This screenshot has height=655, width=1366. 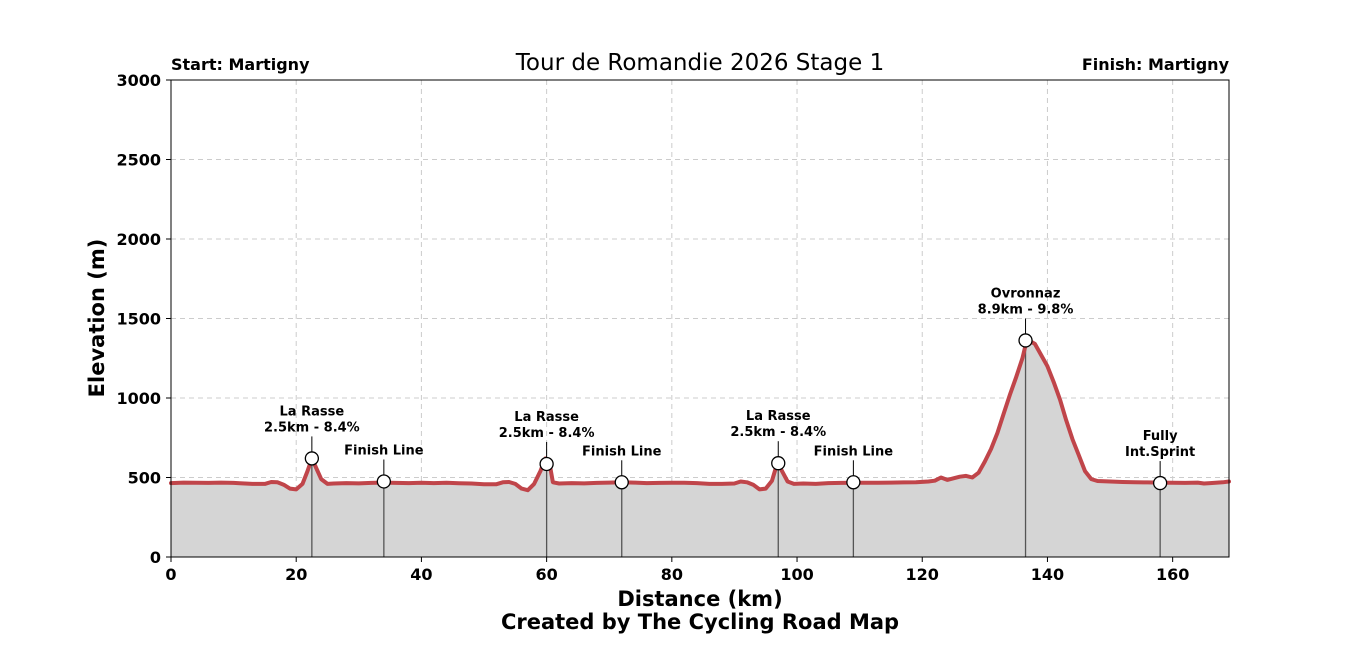 What do you see at coordinates (138, 80) in the screenshot?
I see `y-tick-label: 3000` at bounding box center [138, 80].